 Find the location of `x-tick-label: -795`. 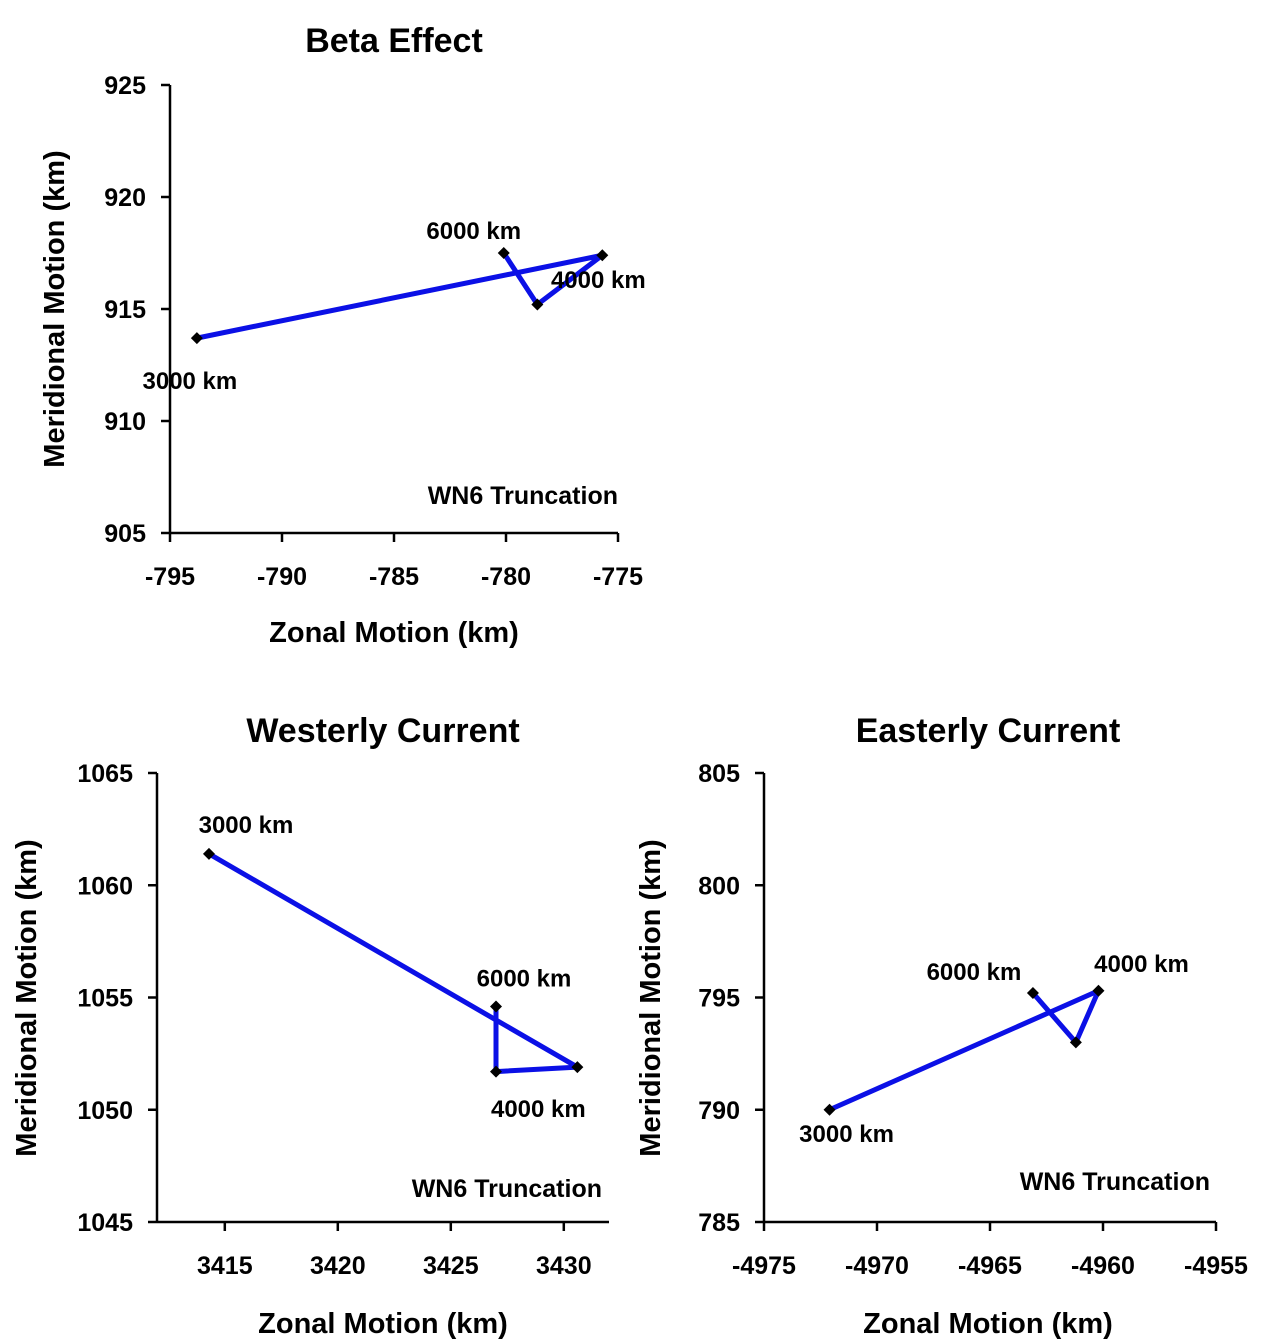

x-tick-label: -795 is located at coordinates (170, 577).